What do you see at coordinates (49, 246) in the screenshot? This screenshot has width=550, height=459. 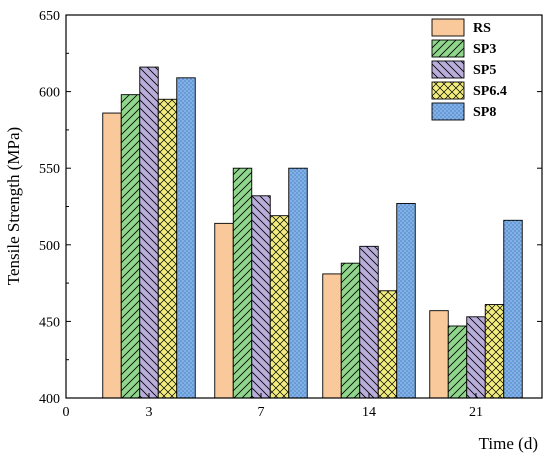 I see `y-tick-label: 500` at bounding box center [49, 246].